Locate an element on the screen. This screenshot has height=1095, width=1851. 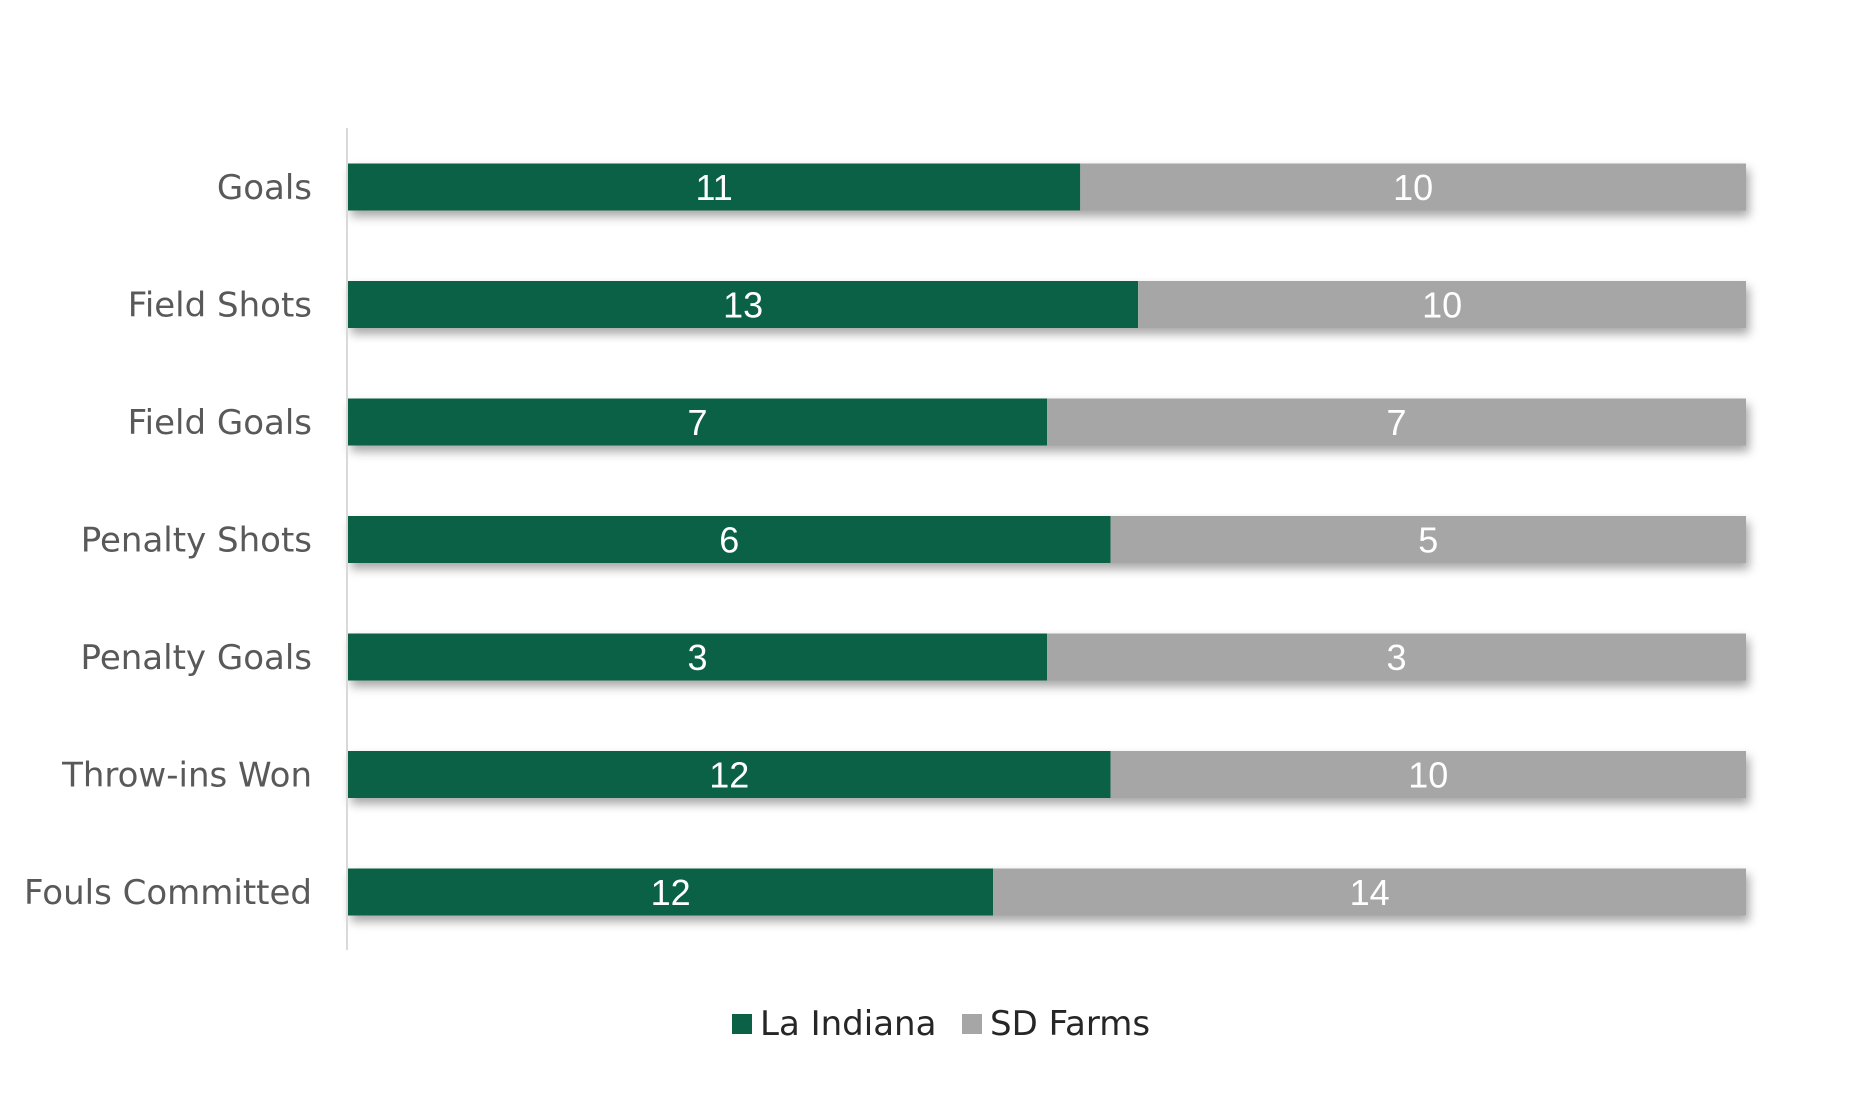
bar-la-indiana-goals is located at coordinates (714, 187).